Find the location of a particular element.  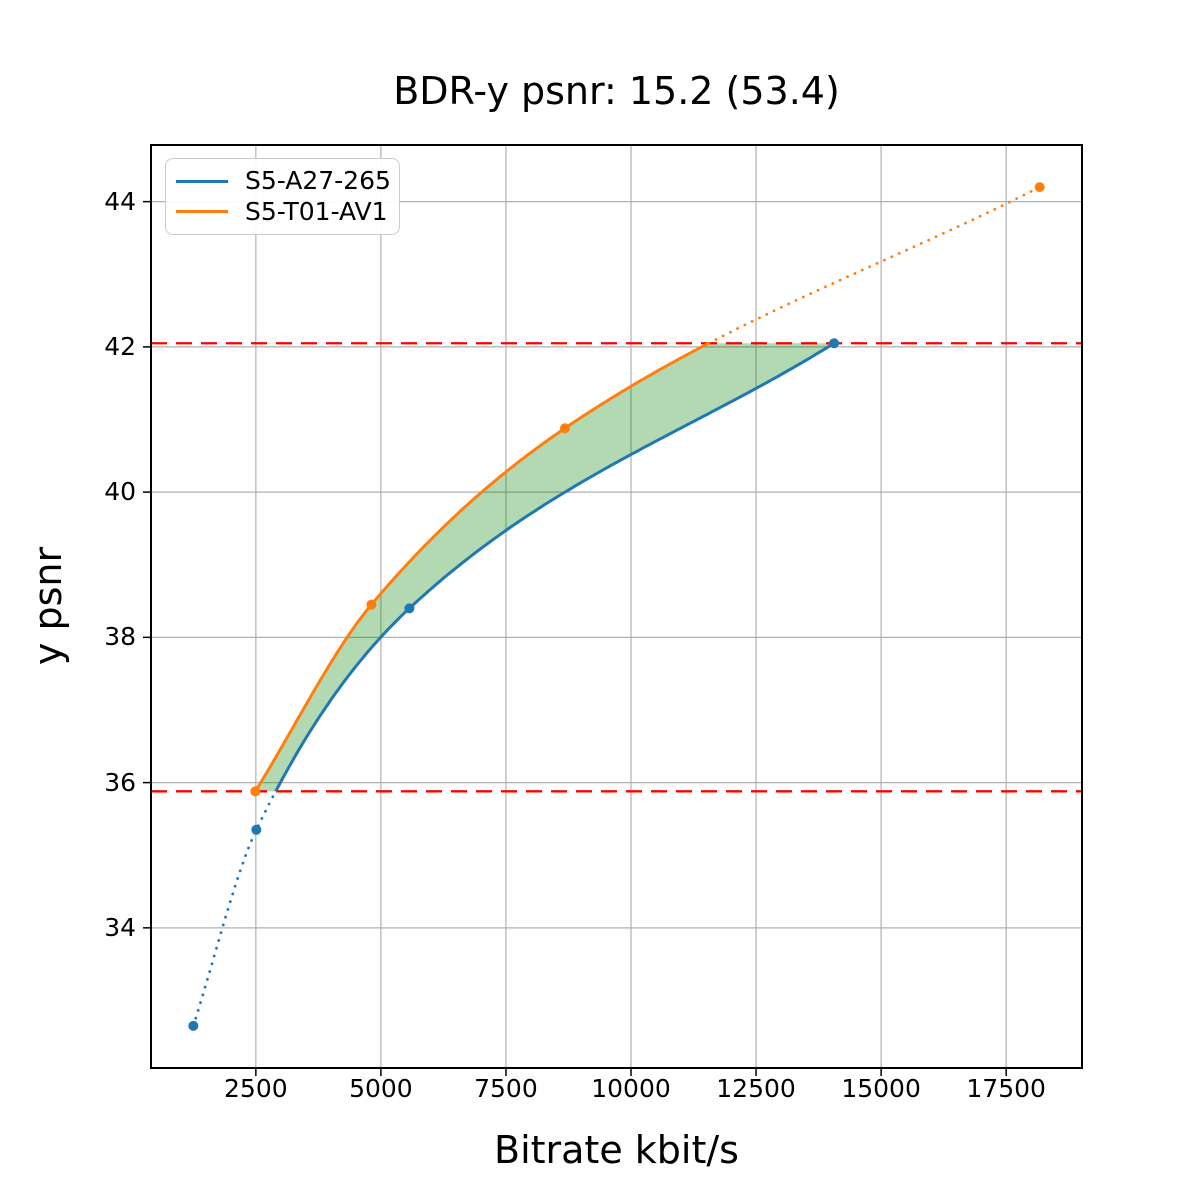

legend: S5-A27-265 S5-T01-AV1 is located at coordinates (282, 196).